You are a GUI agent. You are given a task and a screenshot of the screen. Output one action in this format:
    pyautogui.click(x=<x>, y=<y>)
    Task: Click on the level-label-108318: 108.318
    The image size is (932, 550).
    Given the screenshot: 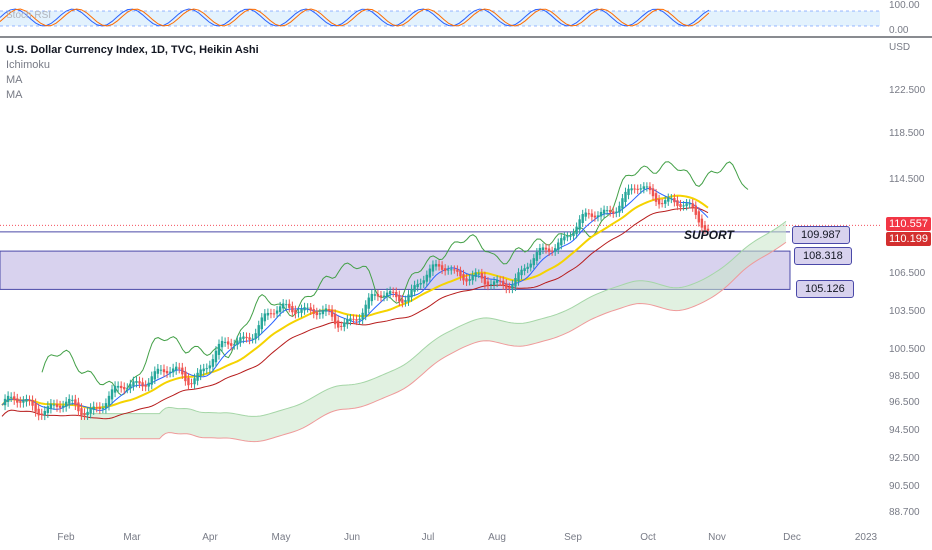 What is the action you would take?
    pyautogui.click(x=823, y=256)
    